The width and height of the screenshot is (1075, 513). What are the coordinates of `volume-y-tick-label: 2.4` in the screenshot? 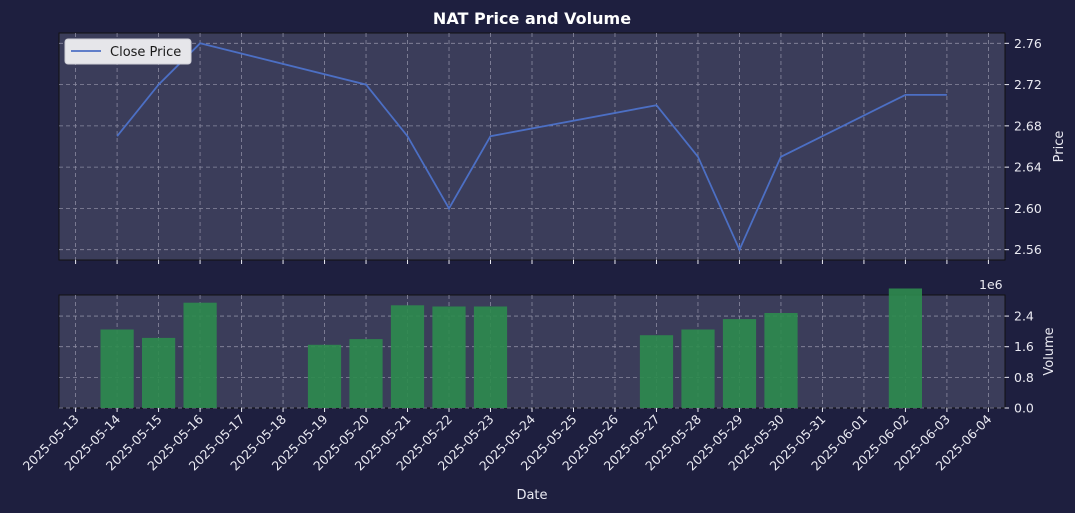 It's located at (1024, 316).